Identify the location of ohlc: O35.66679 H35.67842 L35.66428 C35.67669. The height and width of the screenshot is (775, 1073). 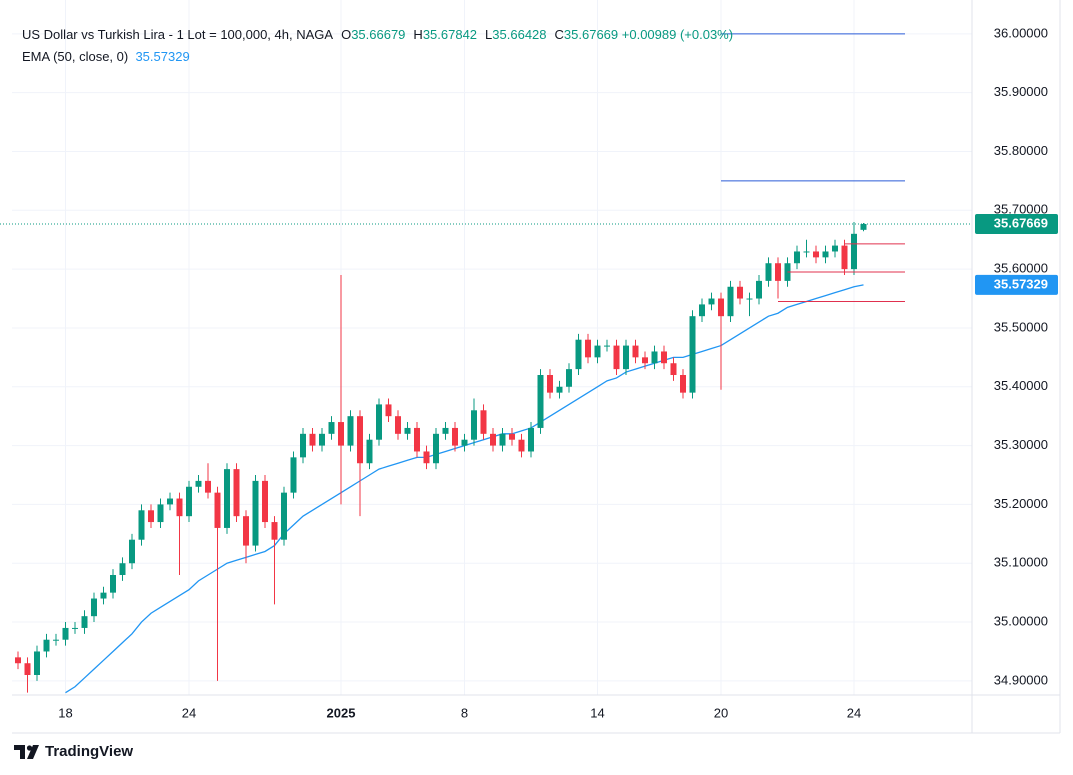
(475, 34).